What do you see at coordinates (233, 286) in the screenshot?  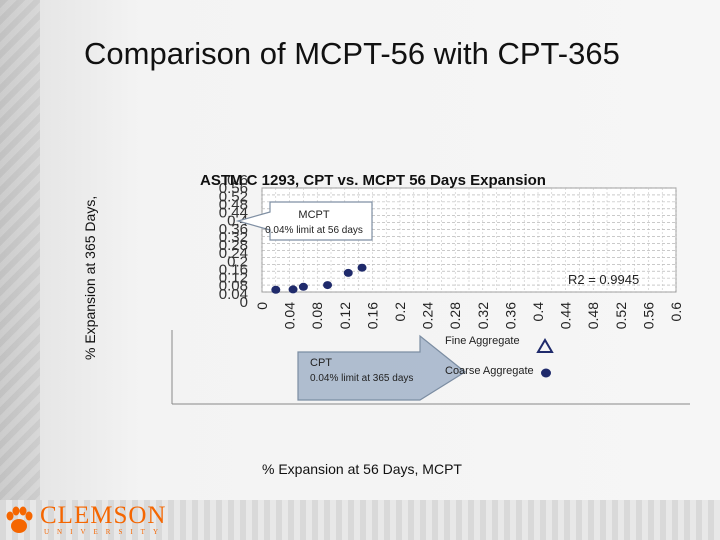 I see `y-tick-label: 0.08` at bounding box center [233, 286].